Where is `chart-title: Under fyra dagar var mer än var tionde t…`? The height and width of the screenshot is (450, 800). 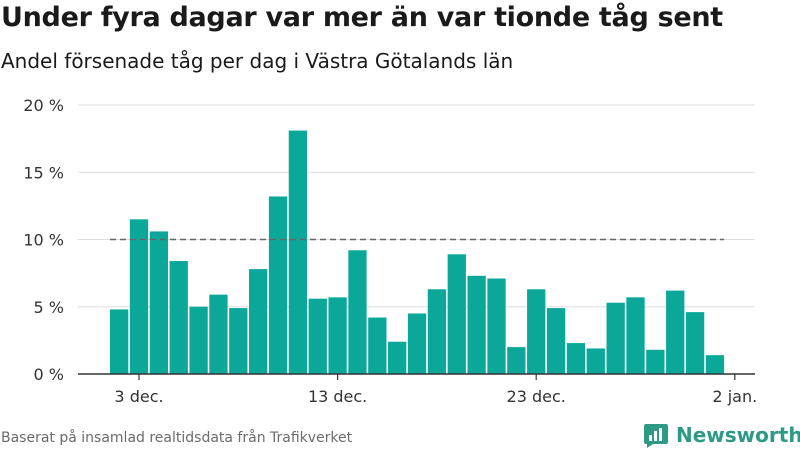
chart-title: Under fyra dagar var mer än var tionde t… is located at coordinates (362, 17).